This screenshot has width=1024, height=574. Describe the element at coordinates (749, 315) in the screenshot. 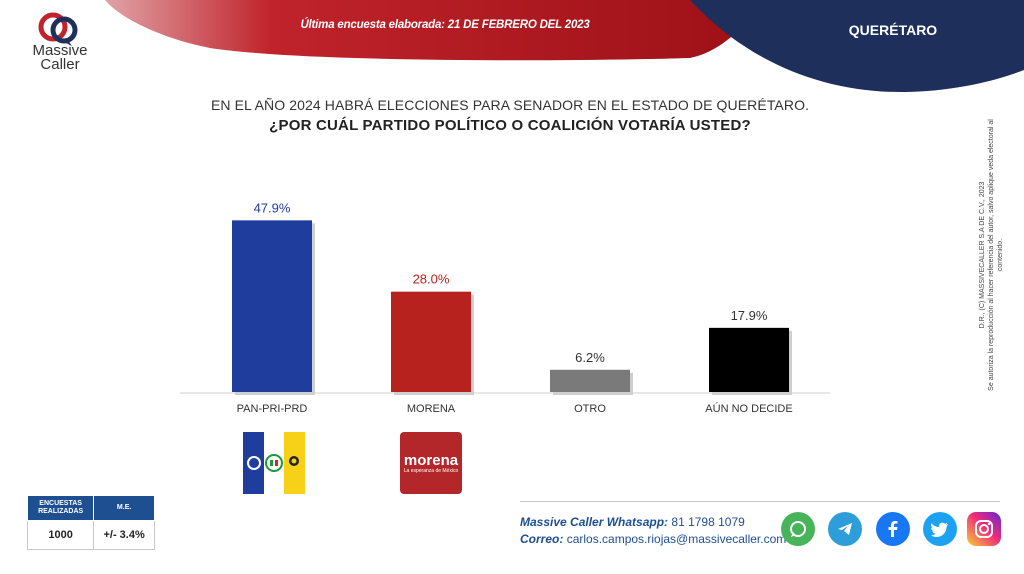

I see `bar-value-label: 17.9%` at that location.